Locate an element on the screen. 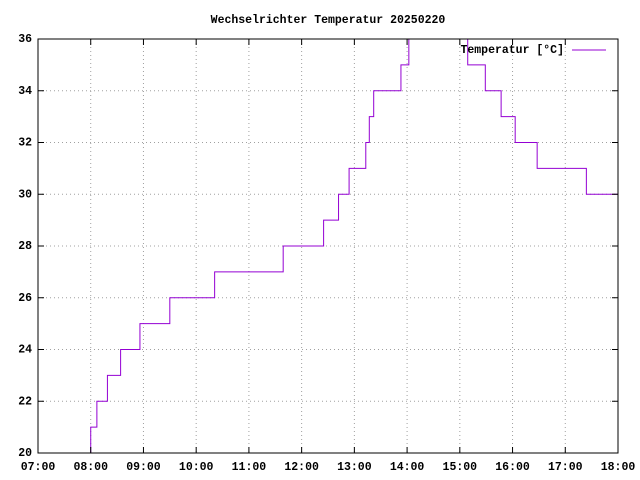  y-tick-label: 30 is located at coordinates (25, 194).